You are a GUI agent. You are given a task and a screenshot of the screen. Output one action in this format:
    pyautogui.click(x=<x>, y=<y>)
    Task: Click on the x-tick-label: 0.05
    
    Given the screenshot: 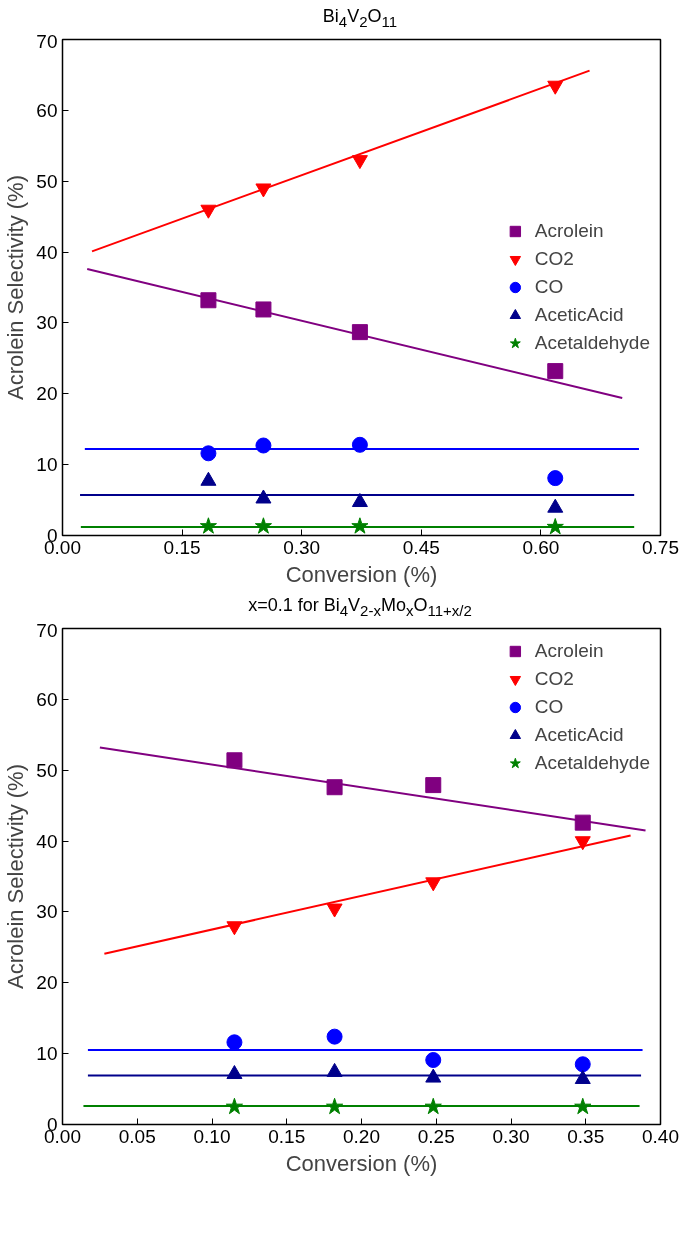 What is the action you would take?
    pyautogui.click(x=137, y=1136)
    